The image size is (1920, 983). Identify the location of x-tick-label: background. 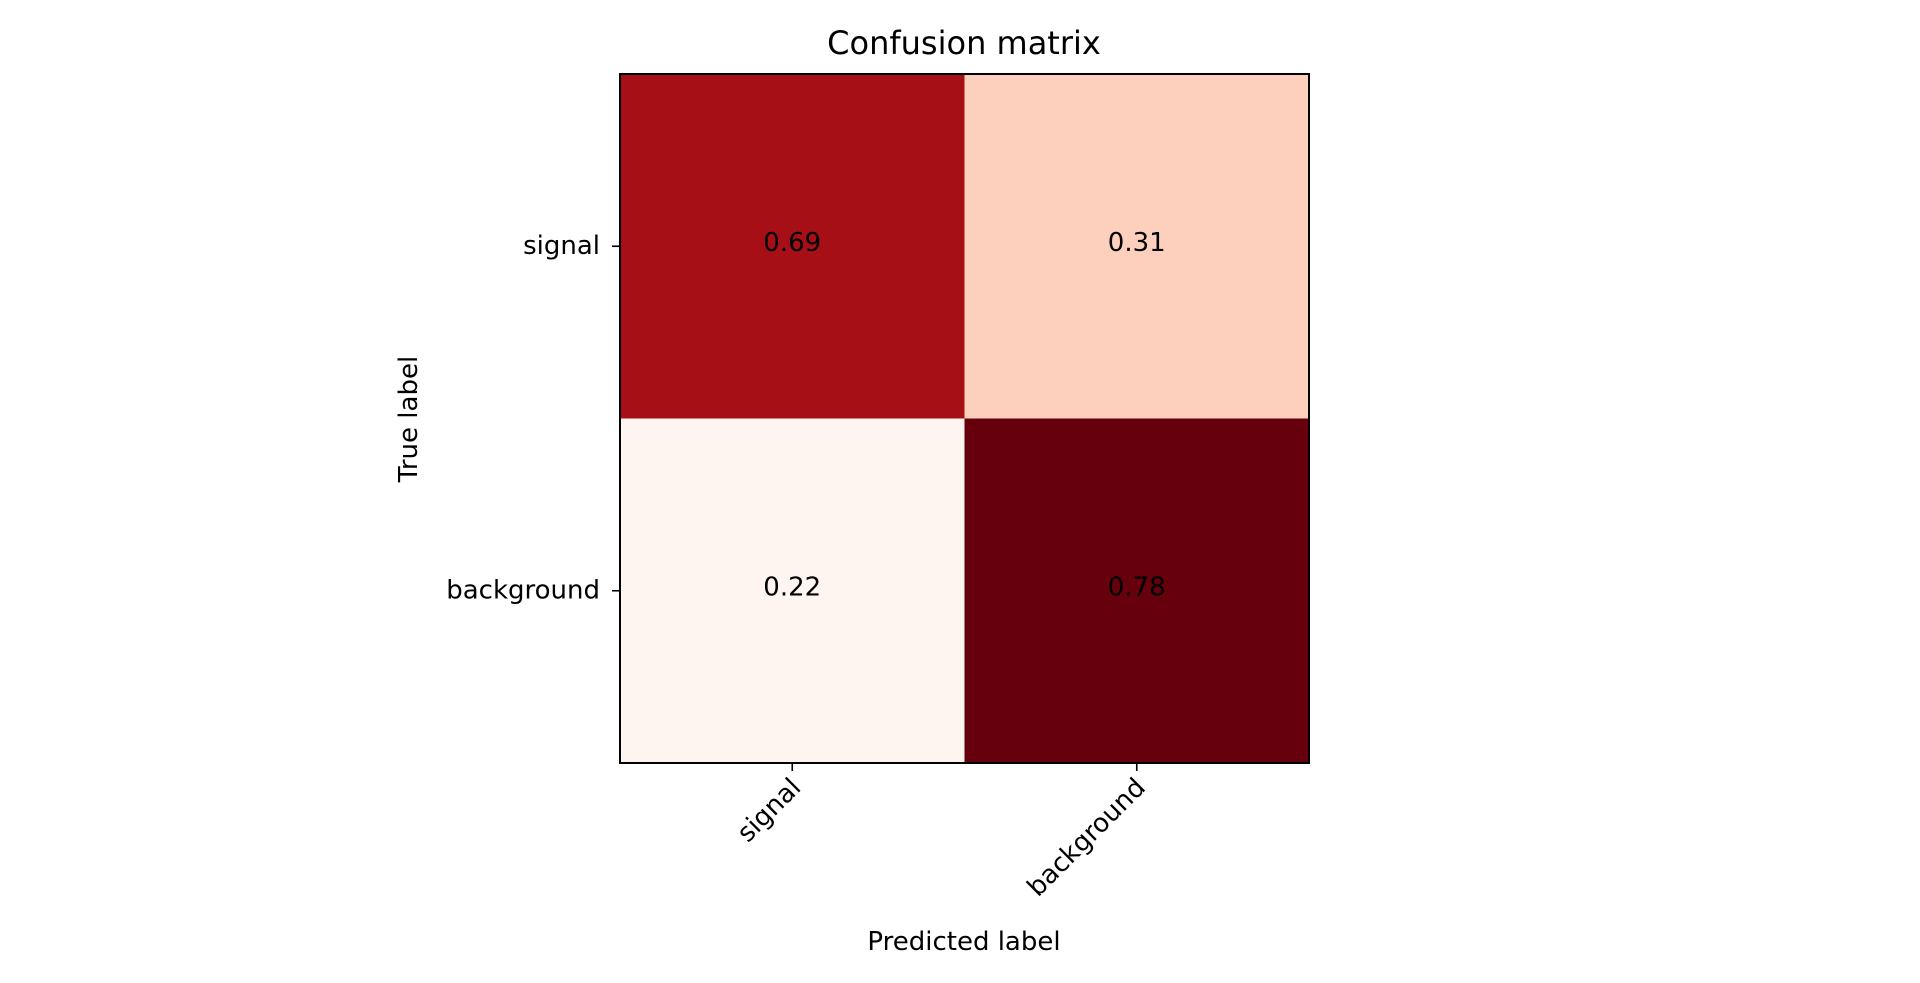
(1087, 838).